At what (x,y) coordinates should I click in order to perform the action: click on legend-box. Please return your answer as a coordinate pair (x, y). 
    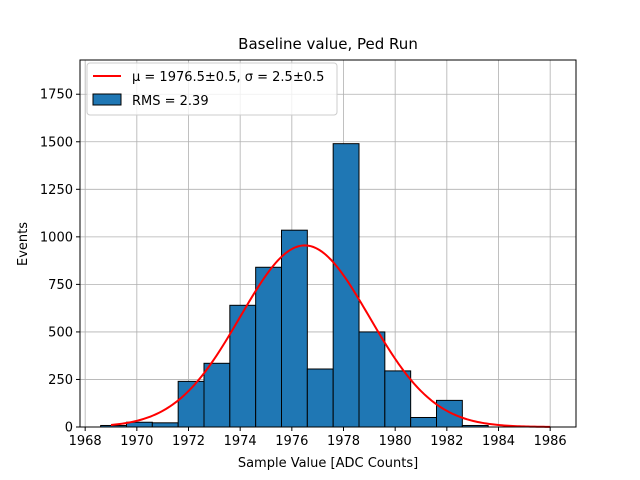
    Looking at the image, I should click on (212, 89).